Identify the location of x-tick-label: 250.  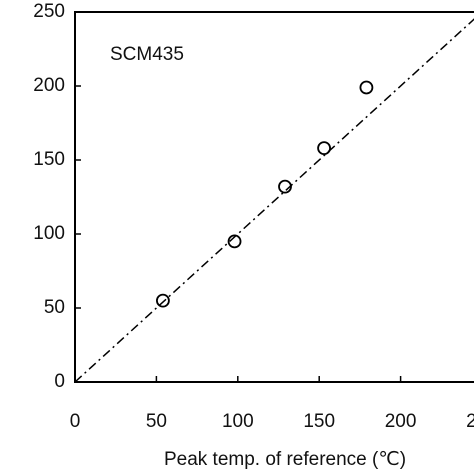
(470, 421).